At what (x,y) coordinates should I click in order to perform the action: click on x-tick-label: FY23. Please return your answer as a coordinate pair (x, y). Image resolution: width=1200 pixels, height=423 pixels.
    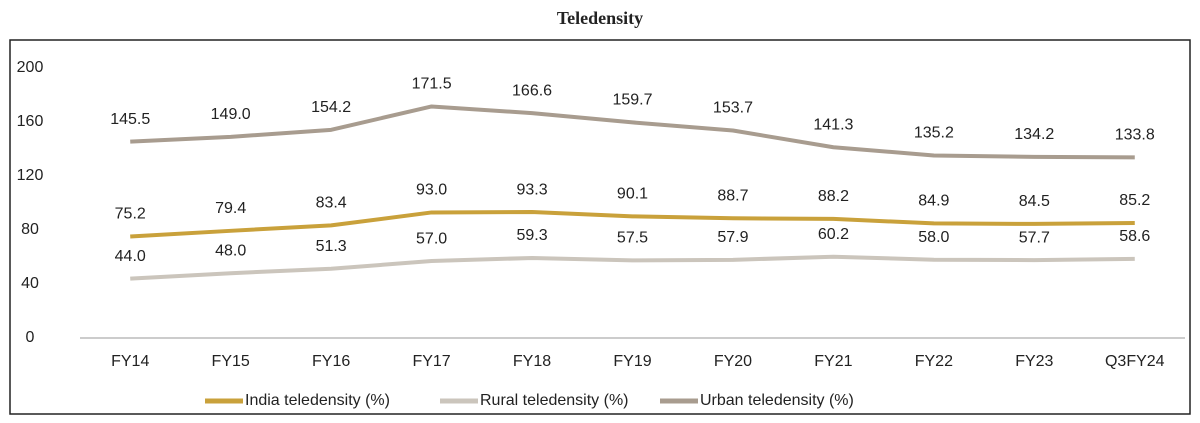
    Looking at the image, I should click on (1034, 361).